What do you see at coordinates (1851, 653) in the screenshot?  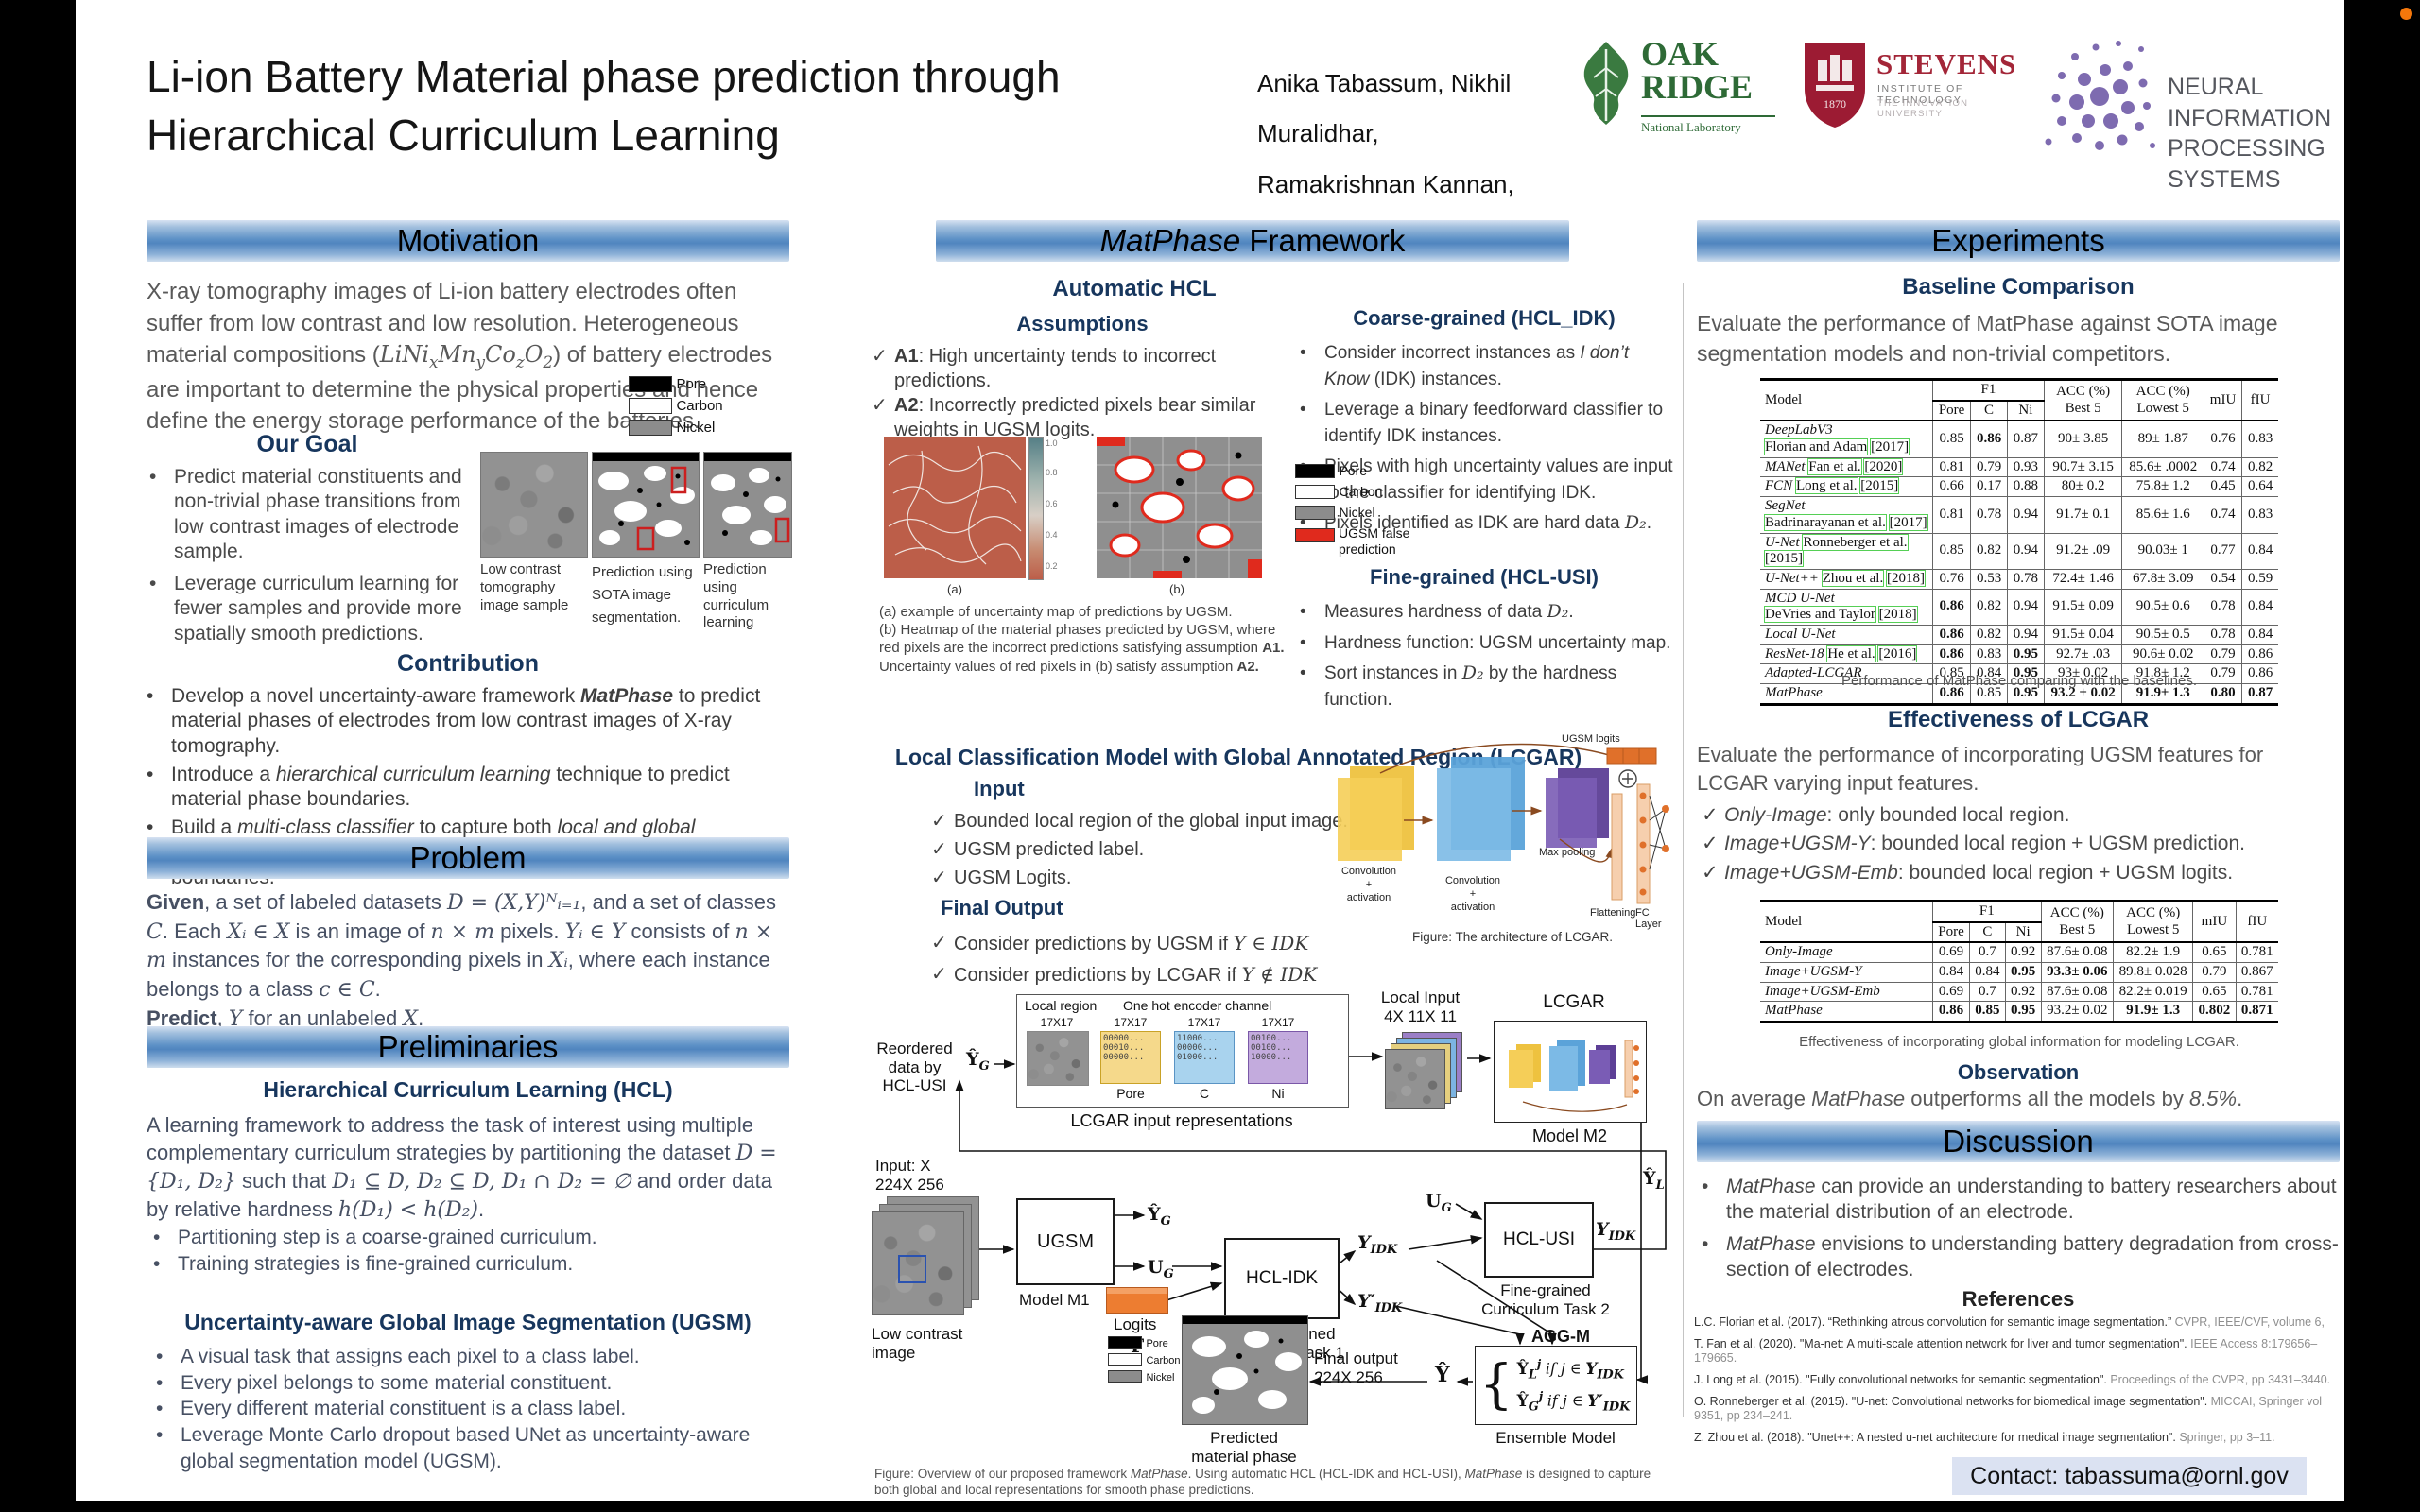 I see `citation-link: He et al.` at bounding box center [1851, 653].